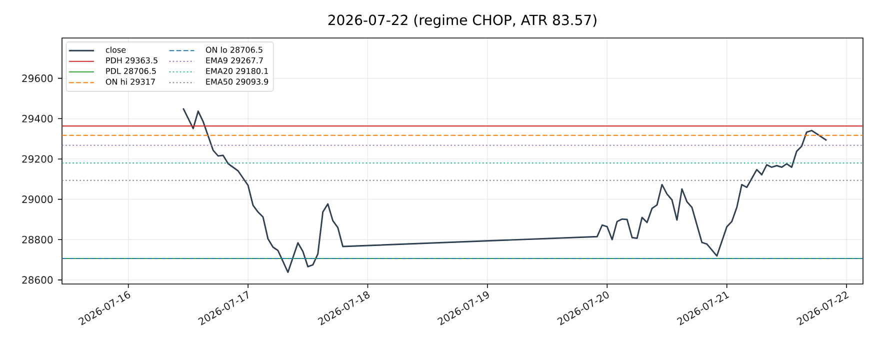  I want to click on legend-label: EMA9 29267.7, so click(234, 60).